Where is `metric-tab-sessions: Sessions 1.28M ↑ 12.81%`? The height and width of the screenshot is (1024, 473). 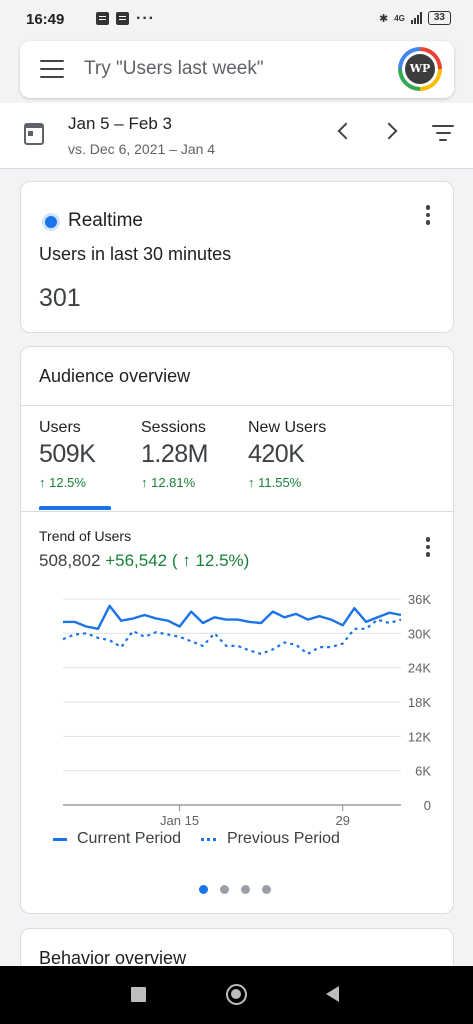
metric-tab-sessions: Sessions 1.28M ↑ 12.81% is located at coordinates (174, 454).